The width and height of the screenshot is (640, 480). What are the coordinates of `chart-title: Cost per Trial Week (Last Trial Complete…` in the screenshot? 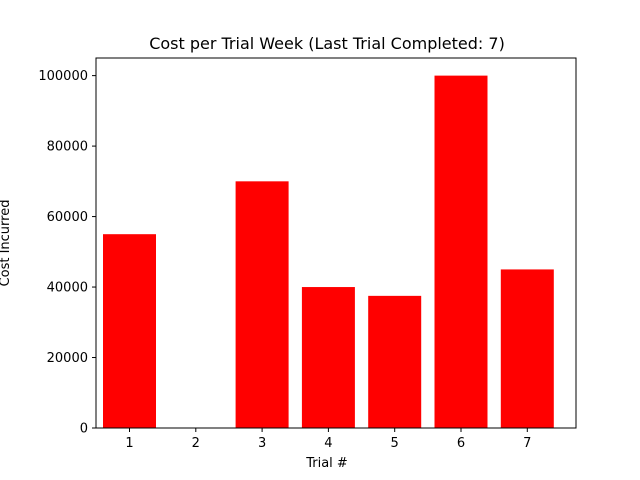 It's located at (327, 43).